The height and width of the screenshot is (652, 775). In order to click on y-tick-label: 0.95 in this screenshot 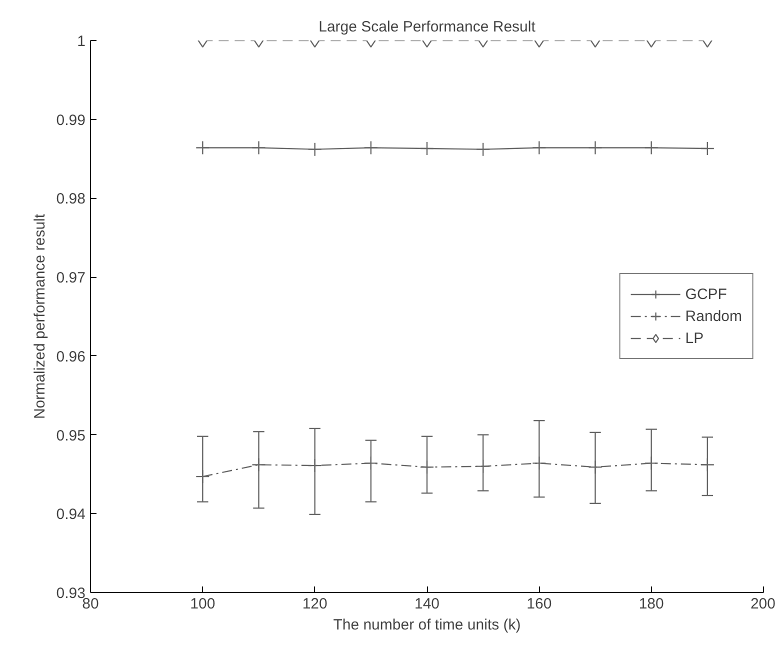, I will do `click(71, 435)`.